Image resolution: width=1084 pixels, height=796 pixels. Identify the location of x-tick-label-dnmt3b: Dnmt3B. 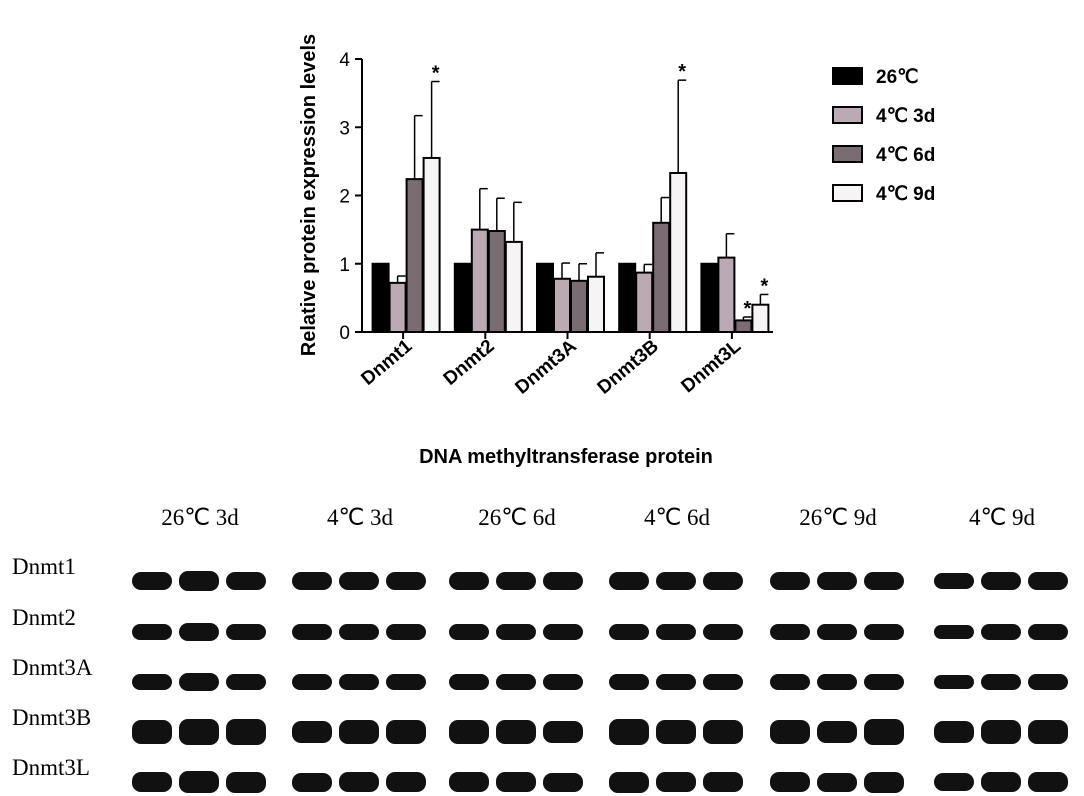
(628, 367).